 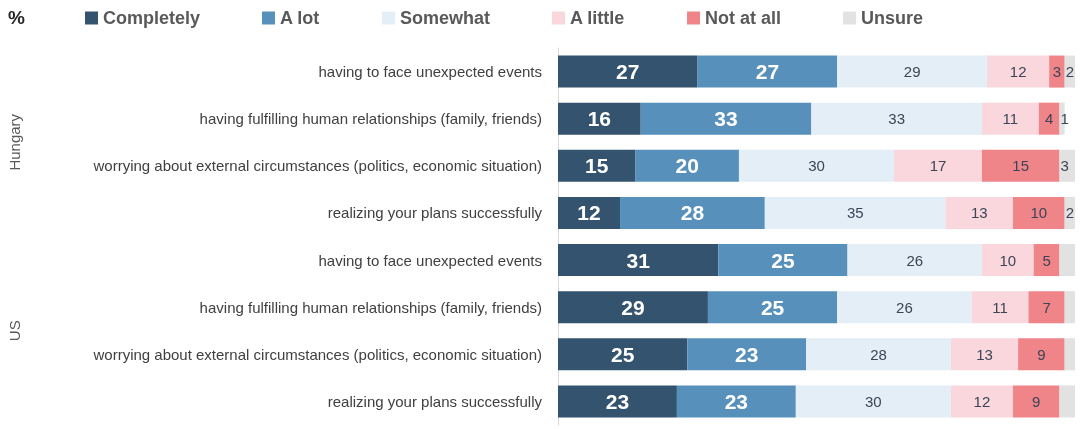 I want to click on legend-label: Completely, so click(x=152, y=18).